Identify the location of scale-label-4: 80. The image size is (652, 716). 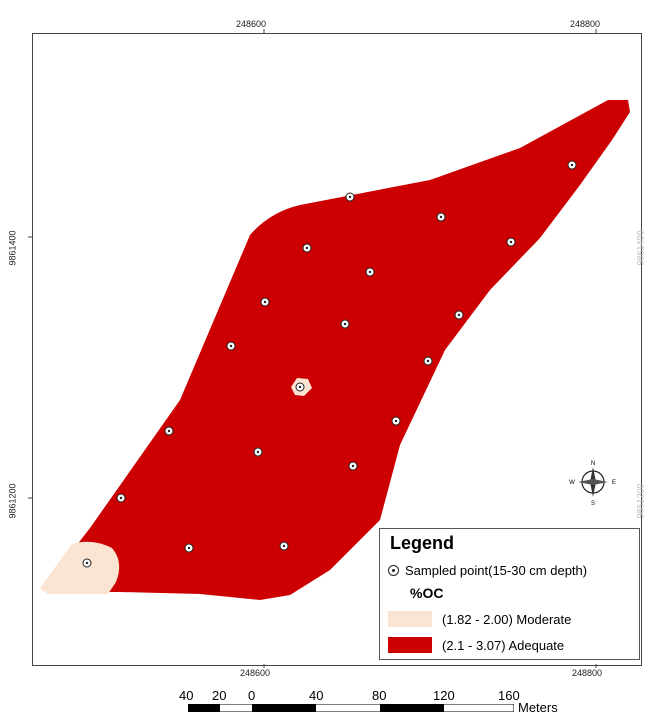
(379, 695).